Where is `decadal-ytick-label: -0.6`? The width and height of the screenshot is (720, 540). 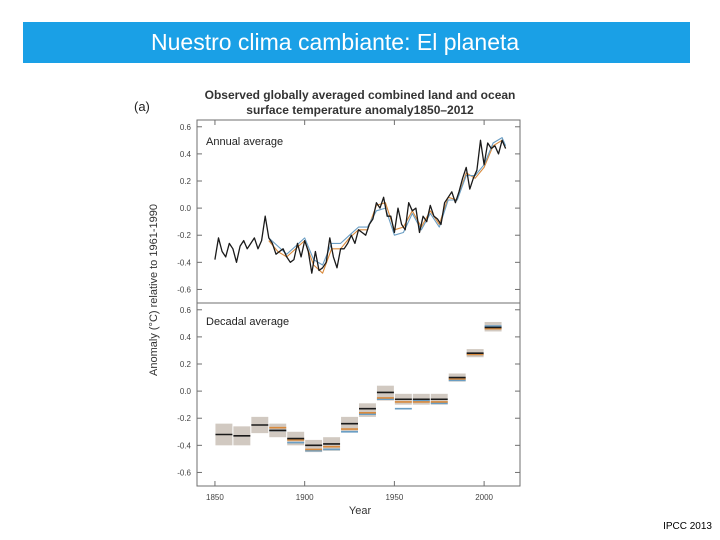 decadal-ytick-label: -0.6 is located at coordinates (184, 472).